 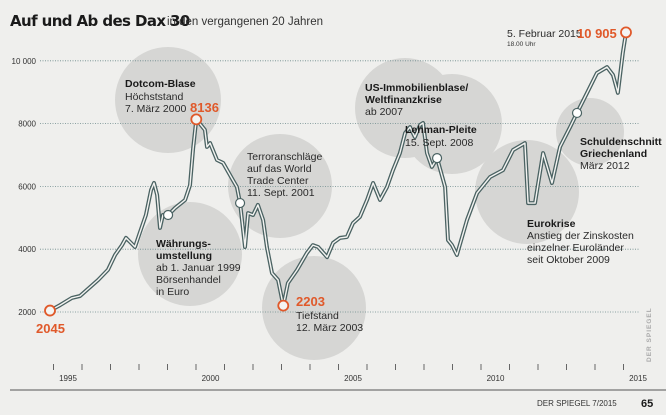 I want to click on x-tick-label: 2010, so click(x=496, y=378).